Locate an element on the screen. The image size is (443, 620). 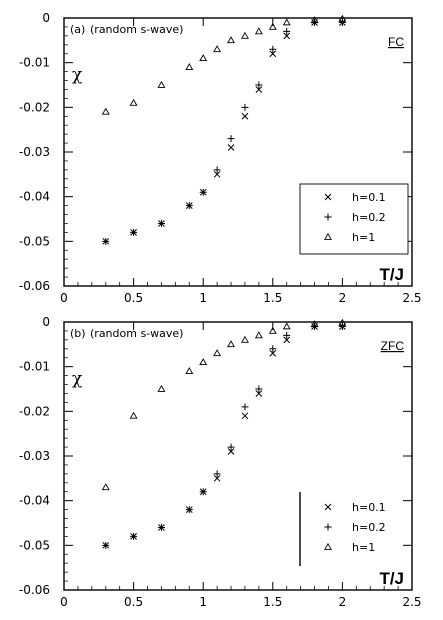
y-axis-label: χ is located at coordinates (77, 379).